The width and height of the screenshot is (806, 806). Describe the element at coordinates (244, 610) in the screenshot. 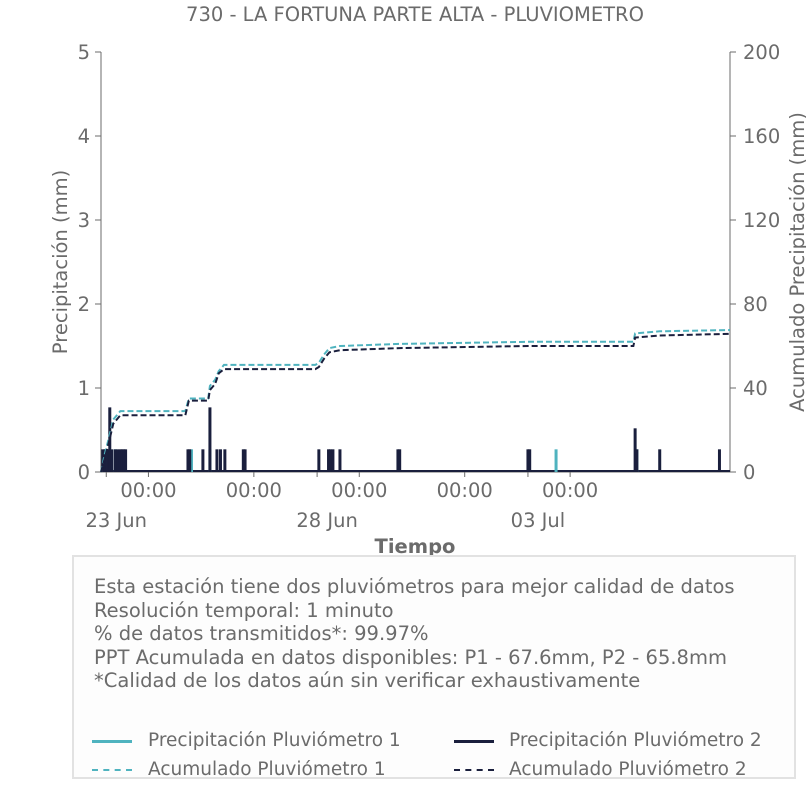

I see `note-line: Resolución temporal: 1 minuto` at that location.